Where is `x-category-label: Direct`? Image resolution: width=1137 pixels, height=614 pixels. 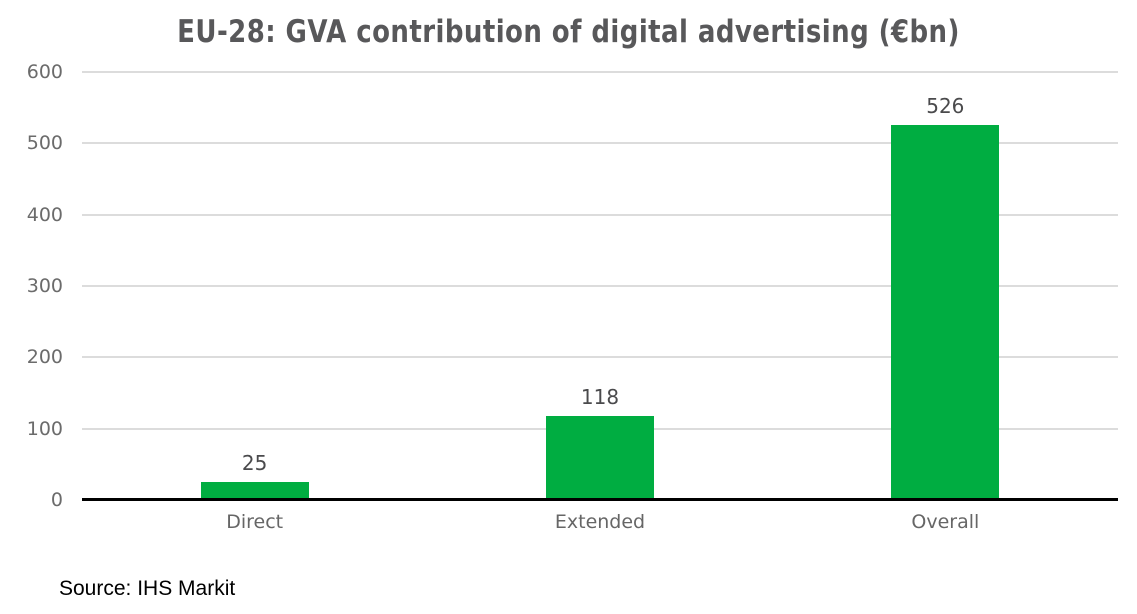 x-category-label: Direct is located at coordinates (255, 522).